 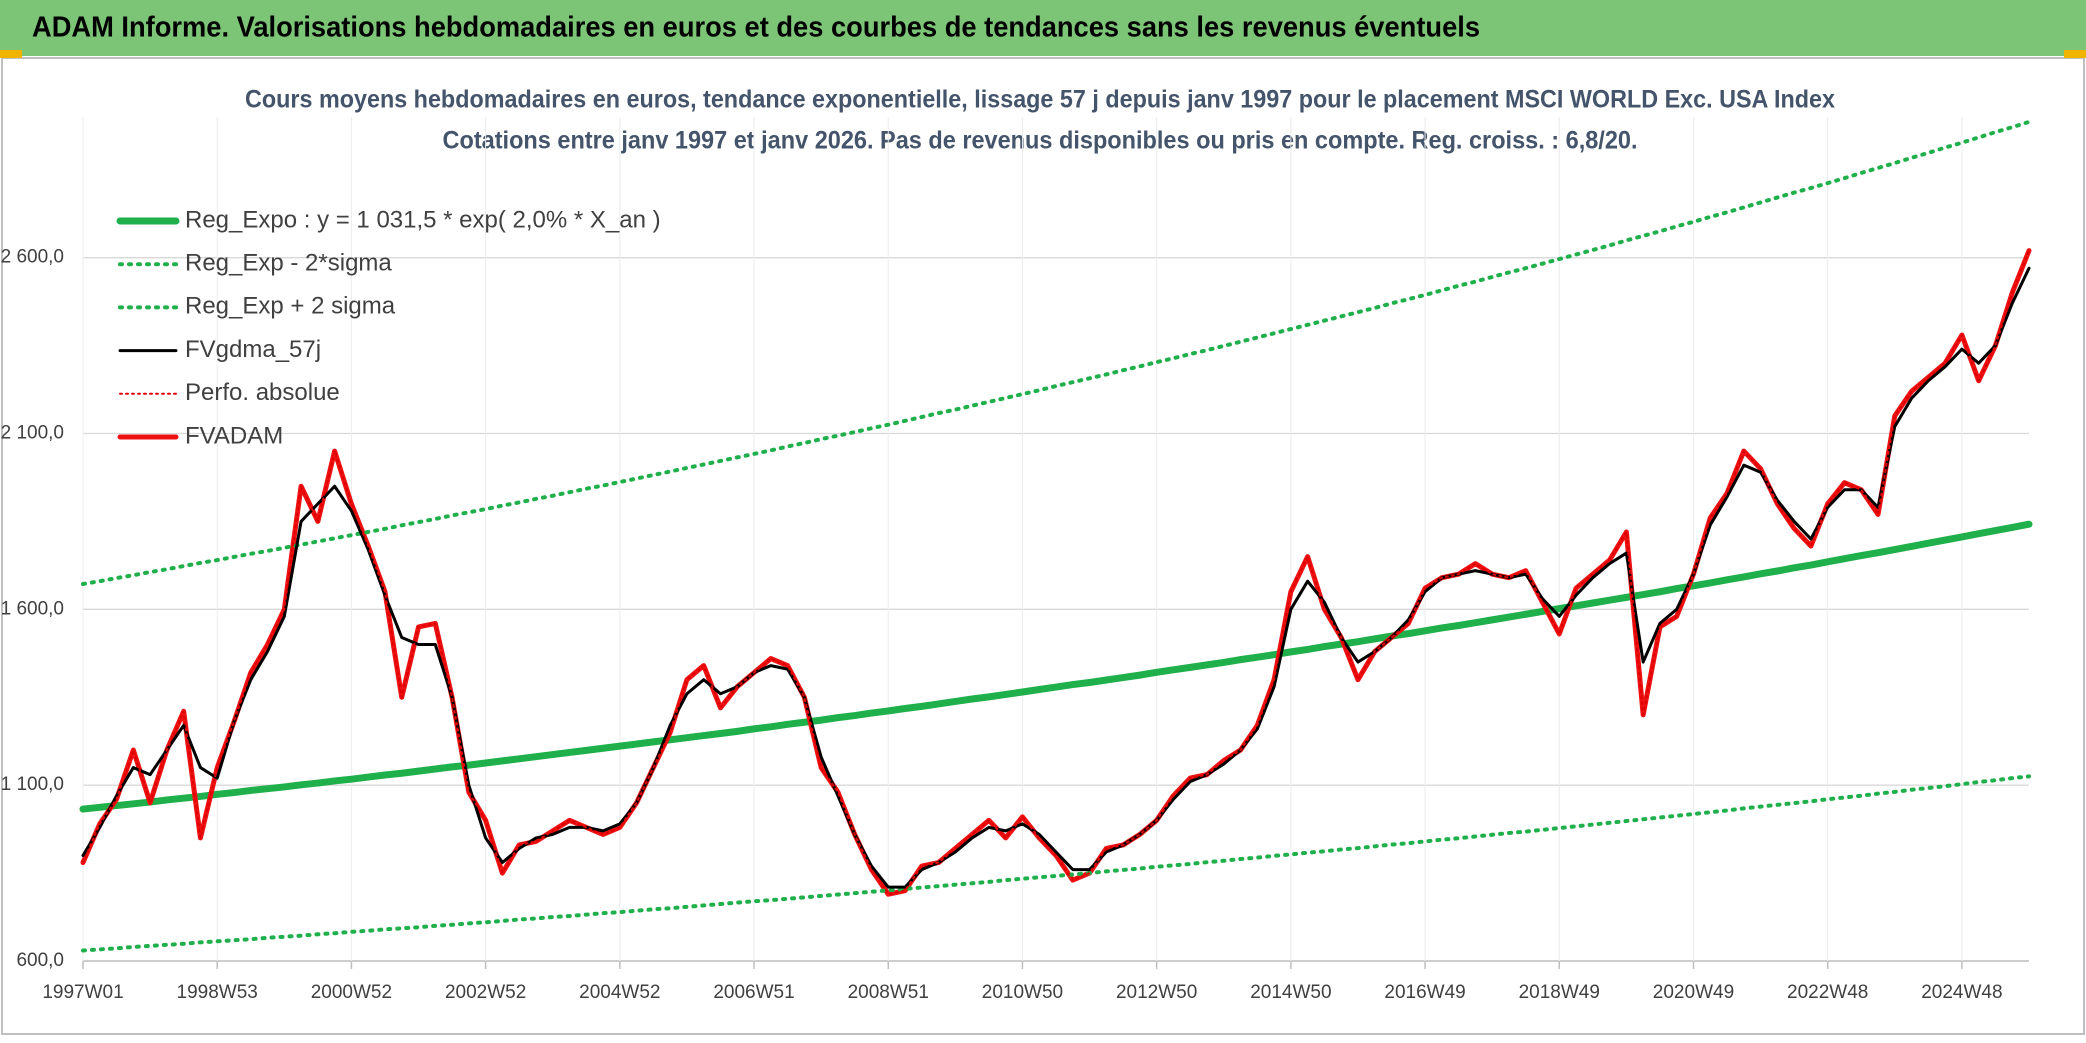 I want to click on x-tick-label: 2014W50, so click(x=1290, y=992).